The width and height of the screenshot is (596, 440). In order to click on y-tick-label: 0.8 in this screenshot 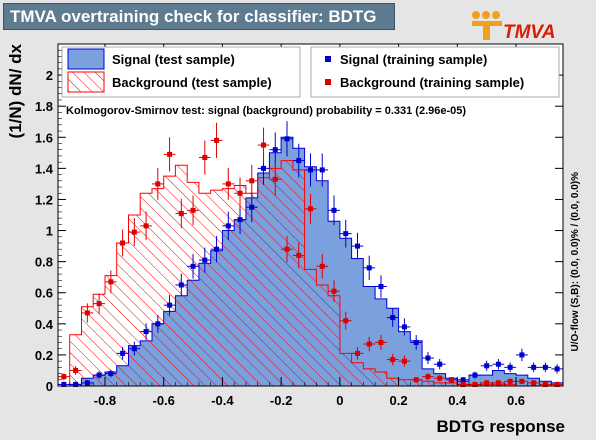, I will do `click(44, 262)`.